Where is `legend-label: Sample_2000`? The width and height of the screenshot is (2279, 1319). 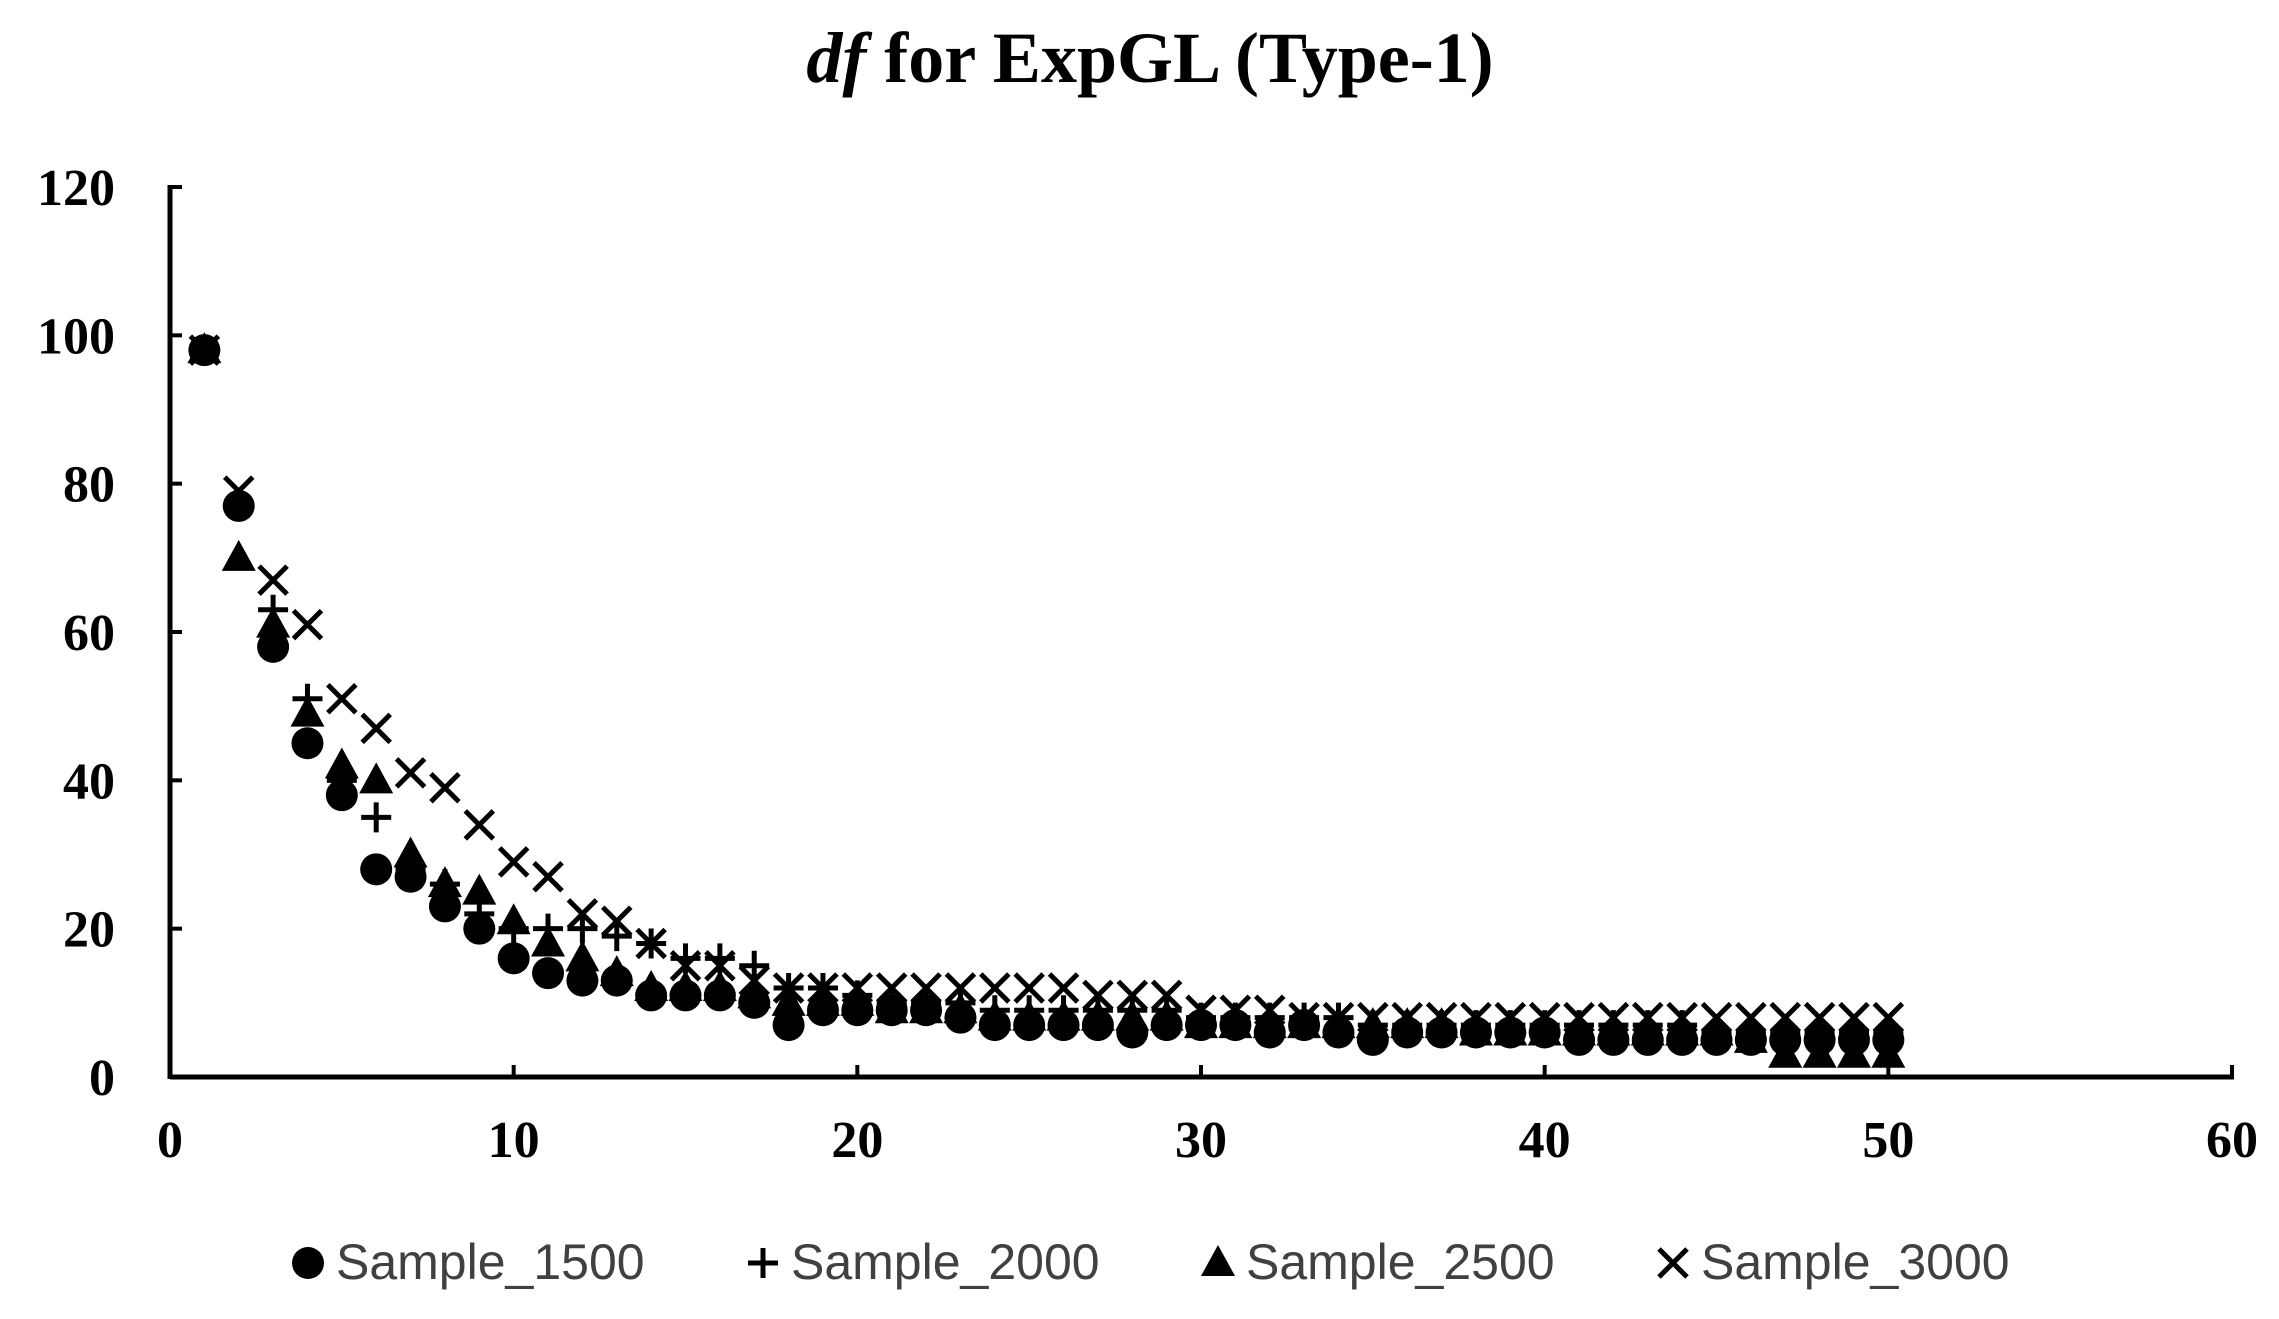 legend-label: Sample_2000 is located at coordinates (945, 1262).